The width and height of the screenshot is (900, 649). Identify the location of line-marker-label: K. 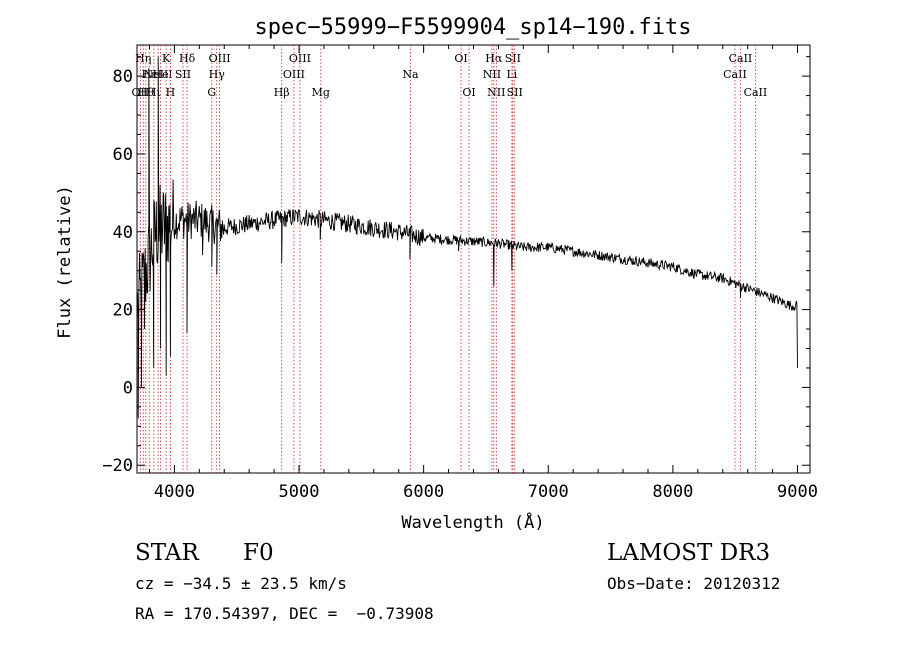
(166, 58).